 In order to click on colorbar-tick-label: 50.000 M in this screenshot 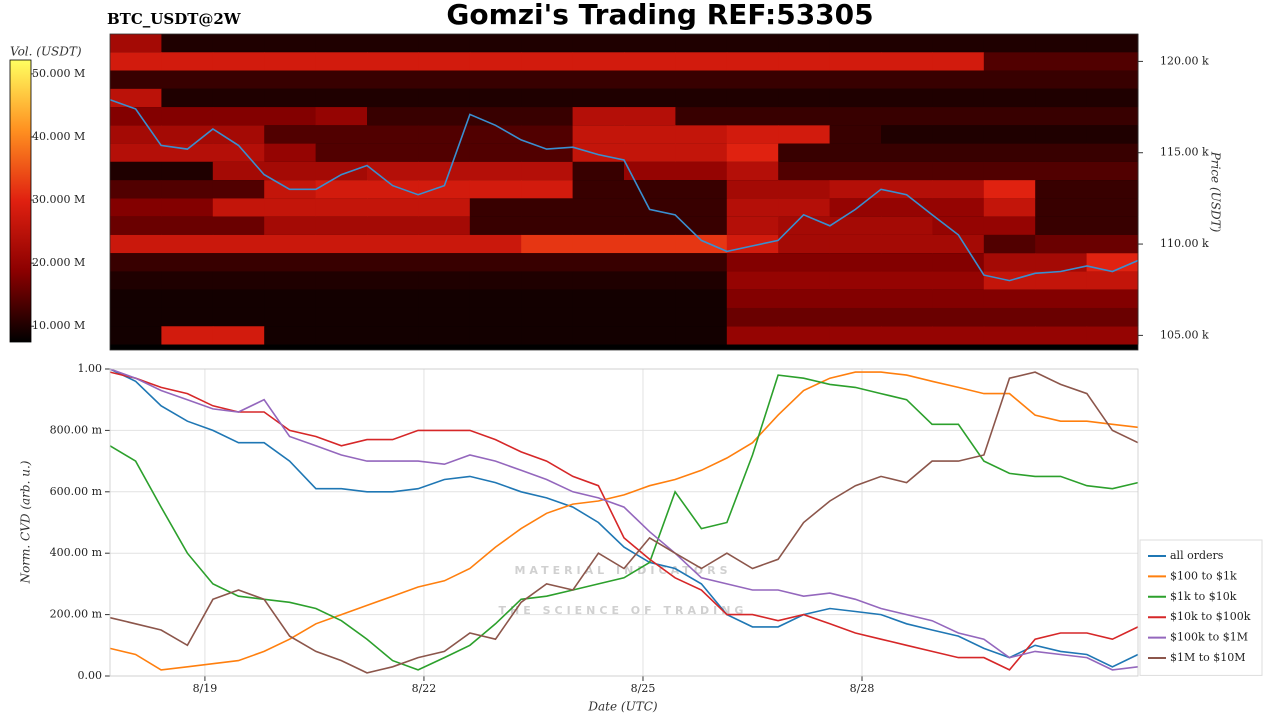, I will do `click(58, 73)`.